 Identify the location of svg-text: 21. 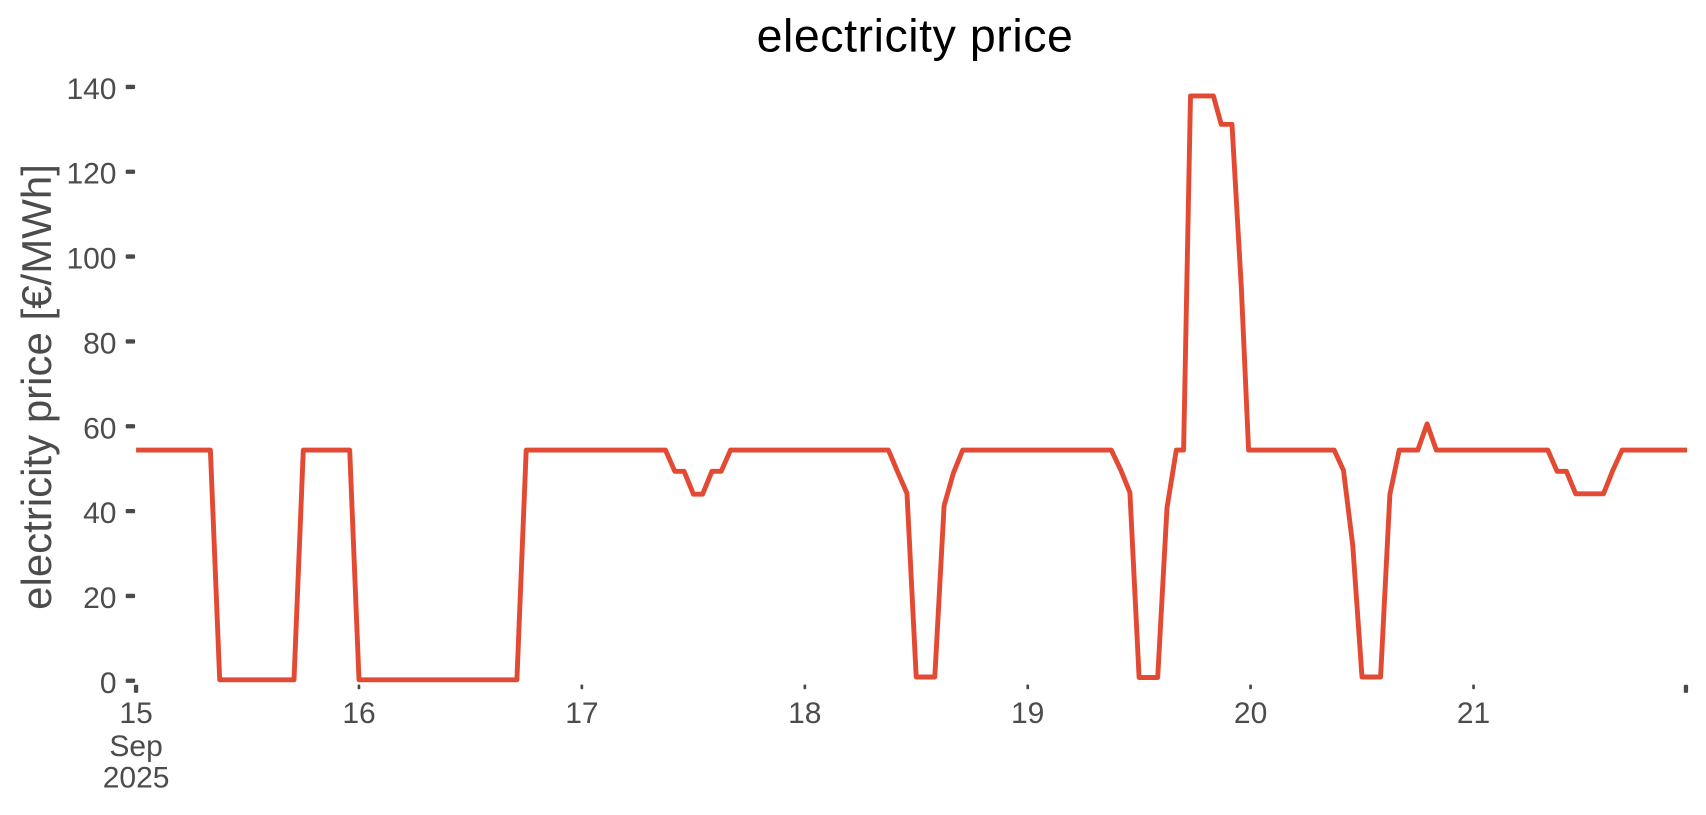
(1473, 713).